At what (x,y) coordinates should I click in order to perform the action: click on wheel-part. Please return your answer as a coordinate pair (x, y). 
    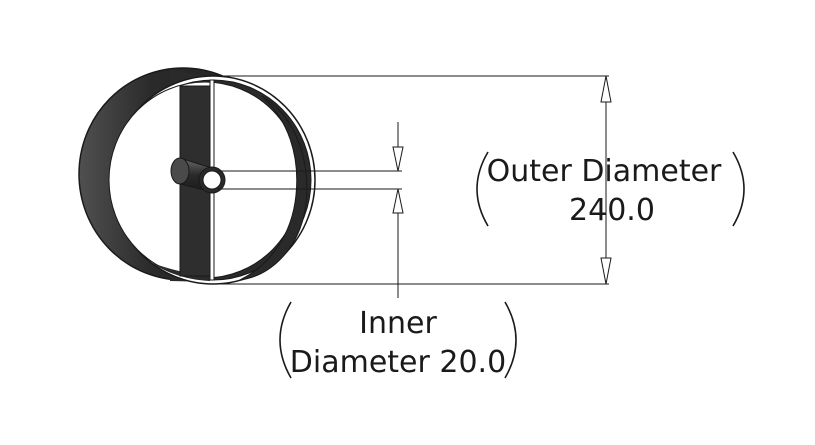
    Looking at the image, I should click on (197, 176).